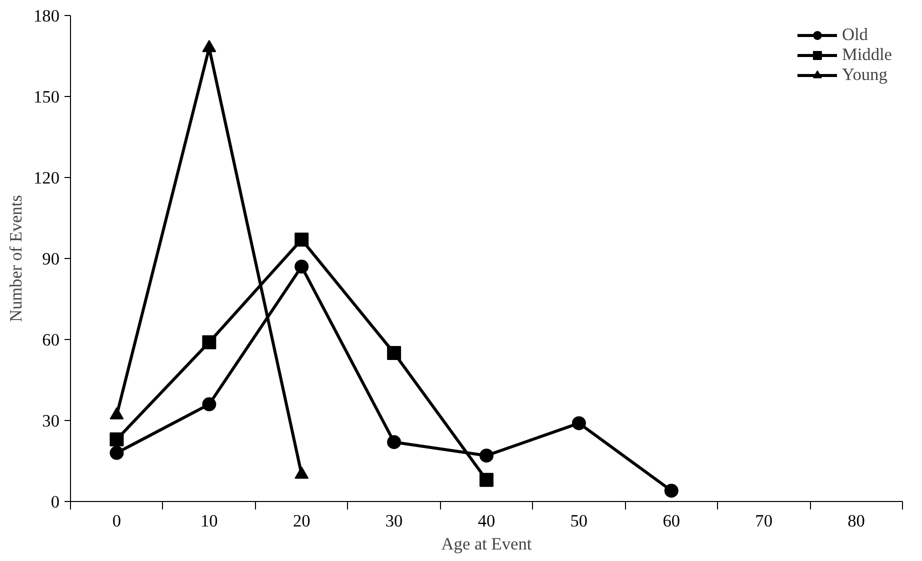 This screenshot has height=561, width=922. Describe the element at coordinates (487, 521) in the screenshot. I see `x-tick-label: 40` at that location.